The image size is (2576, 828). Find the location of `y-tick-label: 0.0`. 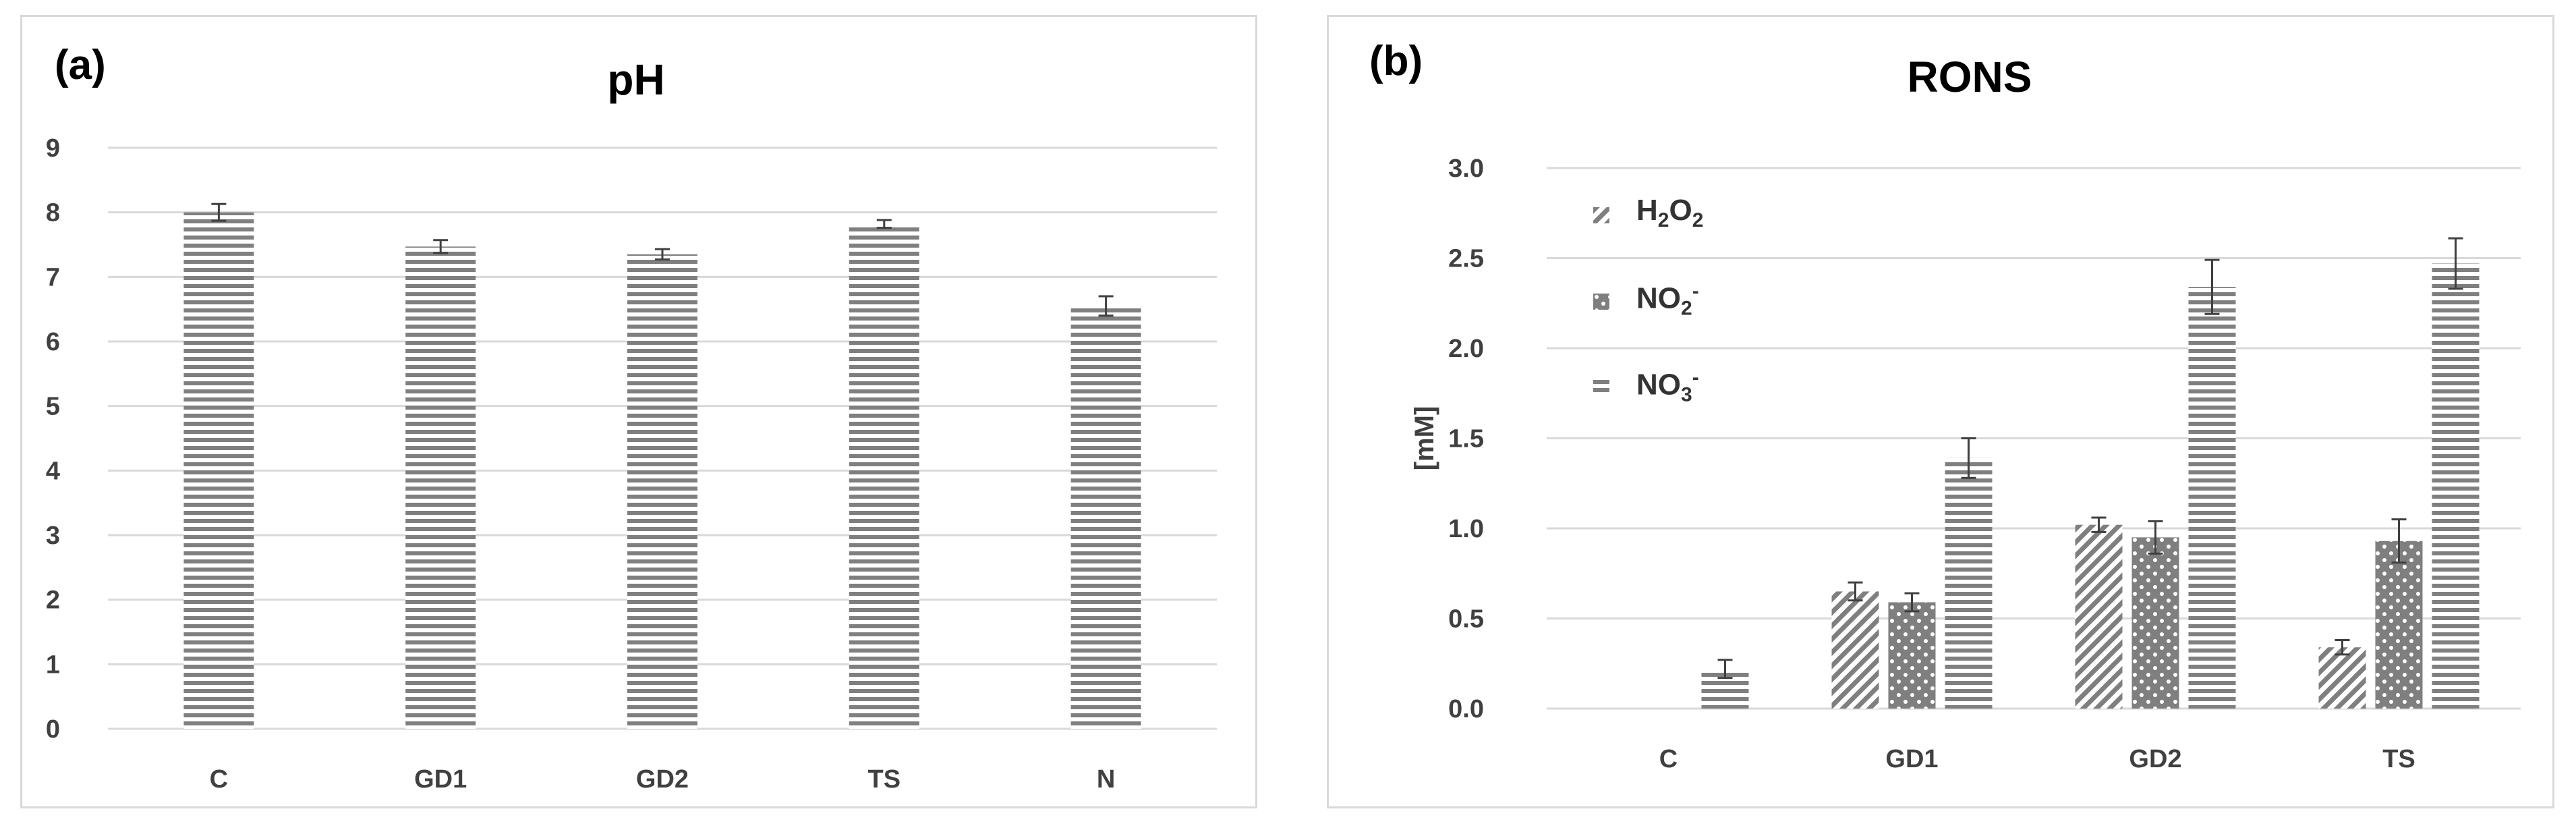

y-tick-label: 0.0 is located at coordinates (1466, 709).